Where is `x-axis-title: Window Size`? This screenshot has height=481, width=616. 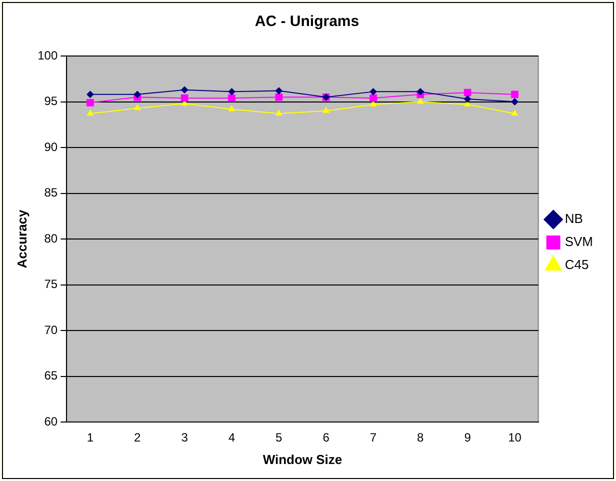 x-axis-title: Window Size is located at coordinates (302, 459).